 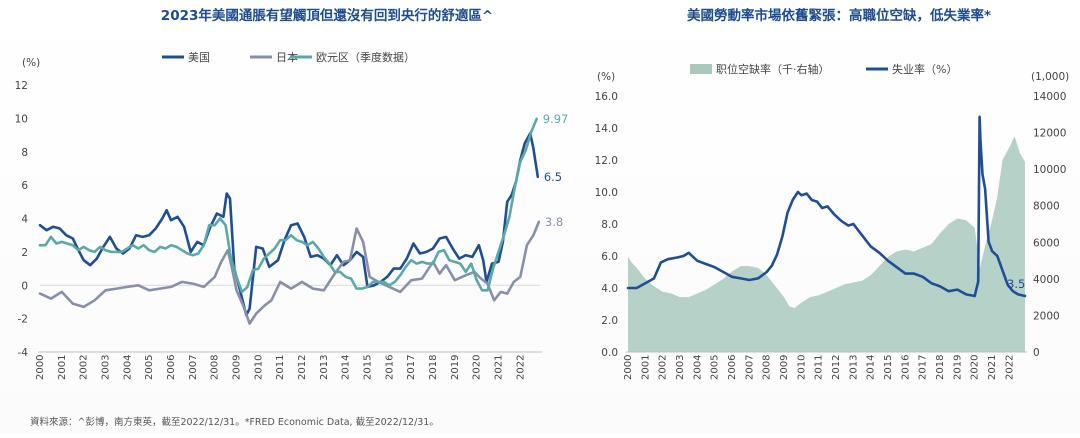 I want to click on legend-label: 失业率（%）, so click(x=924, y=69).